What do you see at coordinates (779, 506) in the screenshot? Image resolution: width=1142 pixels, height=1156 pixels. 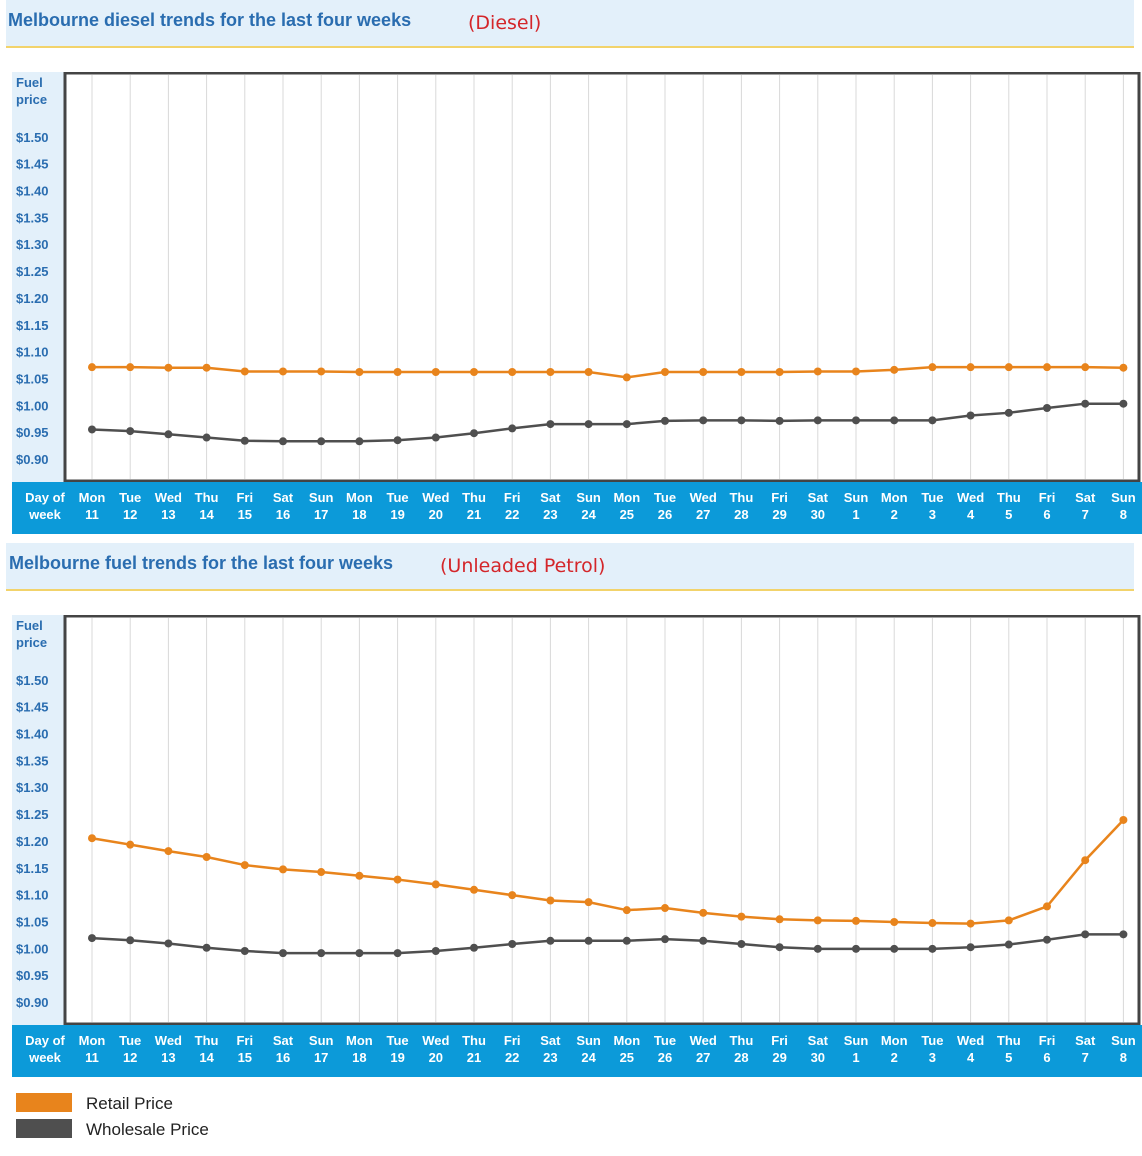 I see `x-tick-label: Fri 29` at bounding box center [779, 506].